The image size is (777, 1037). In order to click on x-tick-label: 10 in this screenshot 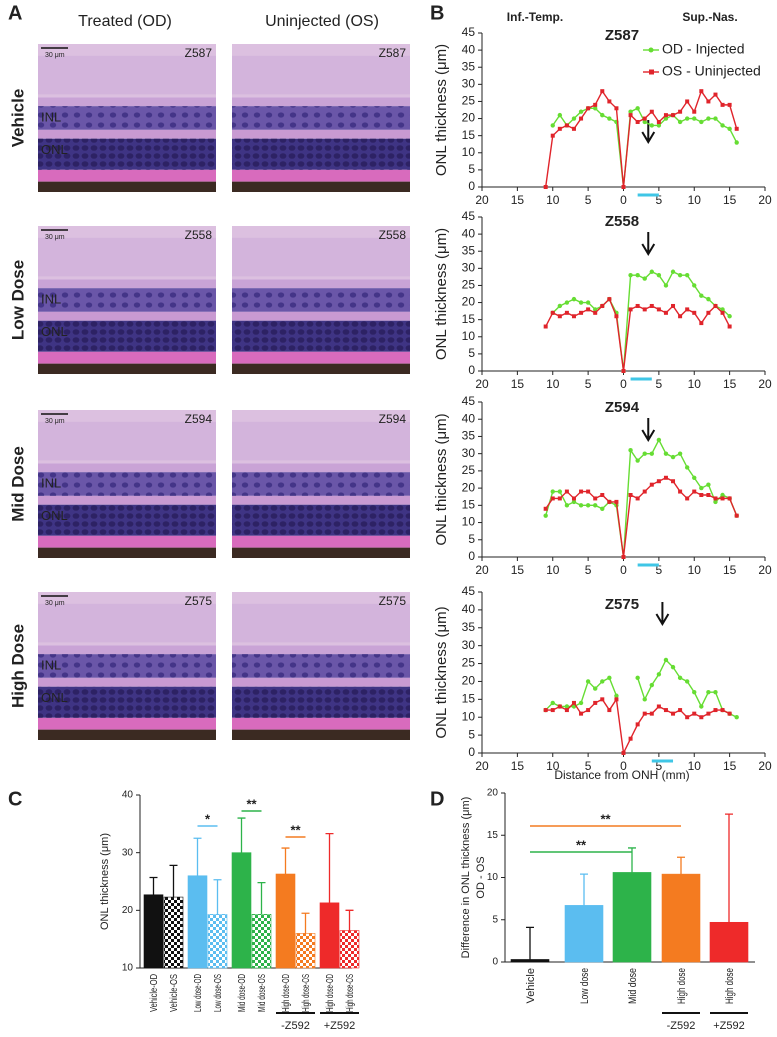, I will do `click(695, 766)`.